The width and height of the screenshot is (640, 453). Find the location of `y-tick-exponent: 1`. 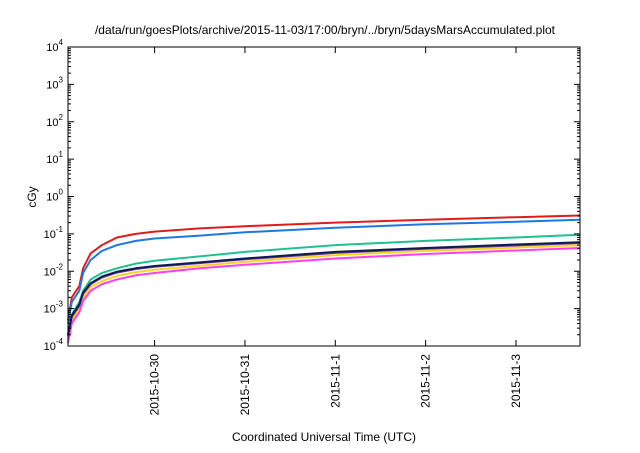

y-tick-exponent: 1 is located at coordinates (61, 154).